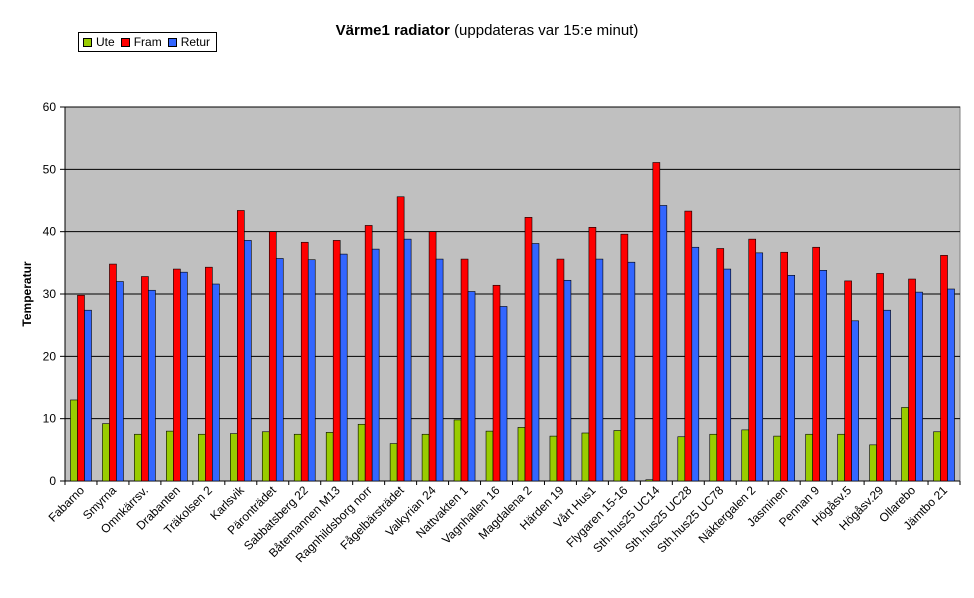  Describe the element at coordinates (50, 294) in the screenshot. I see `y-tick-label-30: 30` at that location.